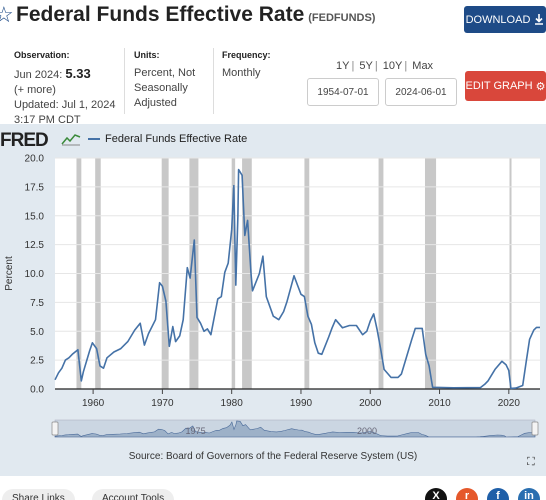  Describe the element at coordinates (232, 403) in the screenshot. I see `x-tick-label: 1980` at that location.